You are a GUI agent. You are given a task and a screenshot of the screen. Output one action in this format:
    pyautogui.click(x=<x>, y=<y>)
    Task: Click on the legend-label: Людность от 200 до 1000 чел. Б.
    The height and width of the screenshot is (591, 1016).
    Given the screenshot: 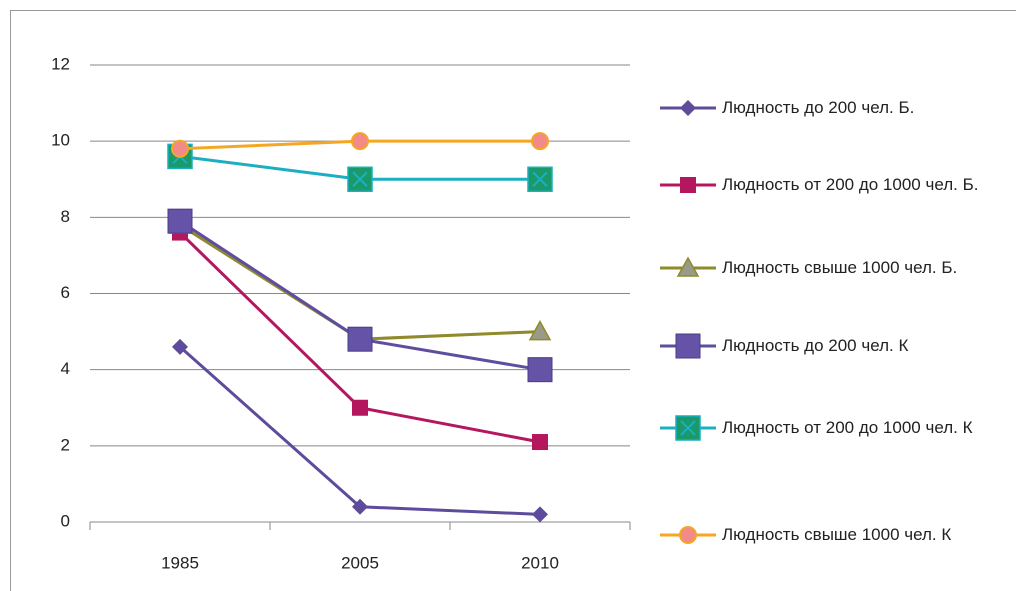 What is the action you would take?
    pyautogui.click(x=850, y=184)
    